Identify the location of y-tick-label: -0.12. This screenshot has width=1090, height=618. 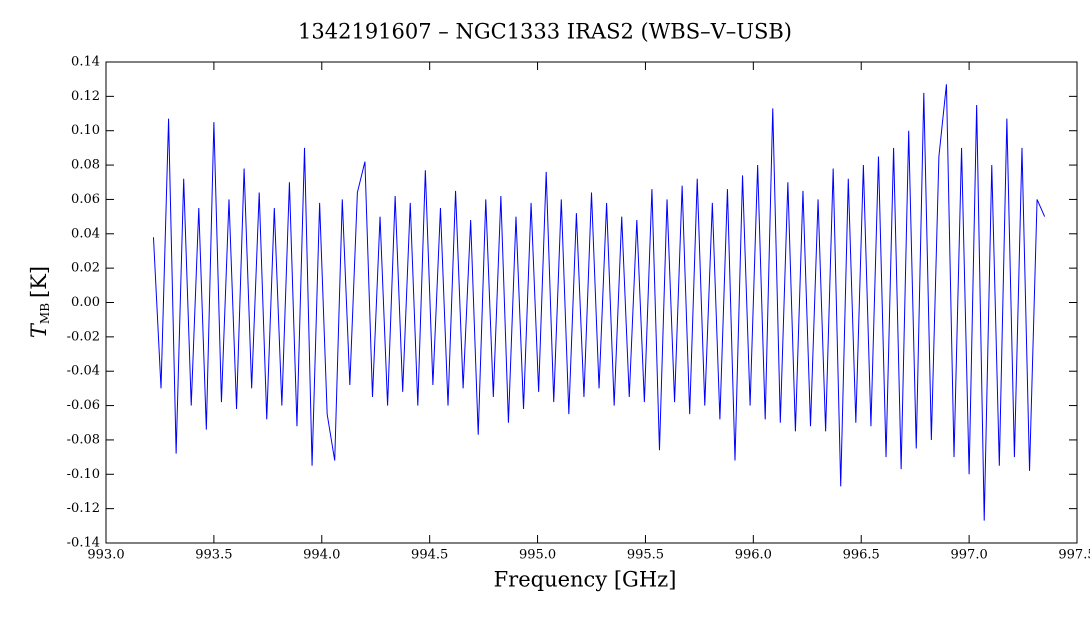
(83, 508).